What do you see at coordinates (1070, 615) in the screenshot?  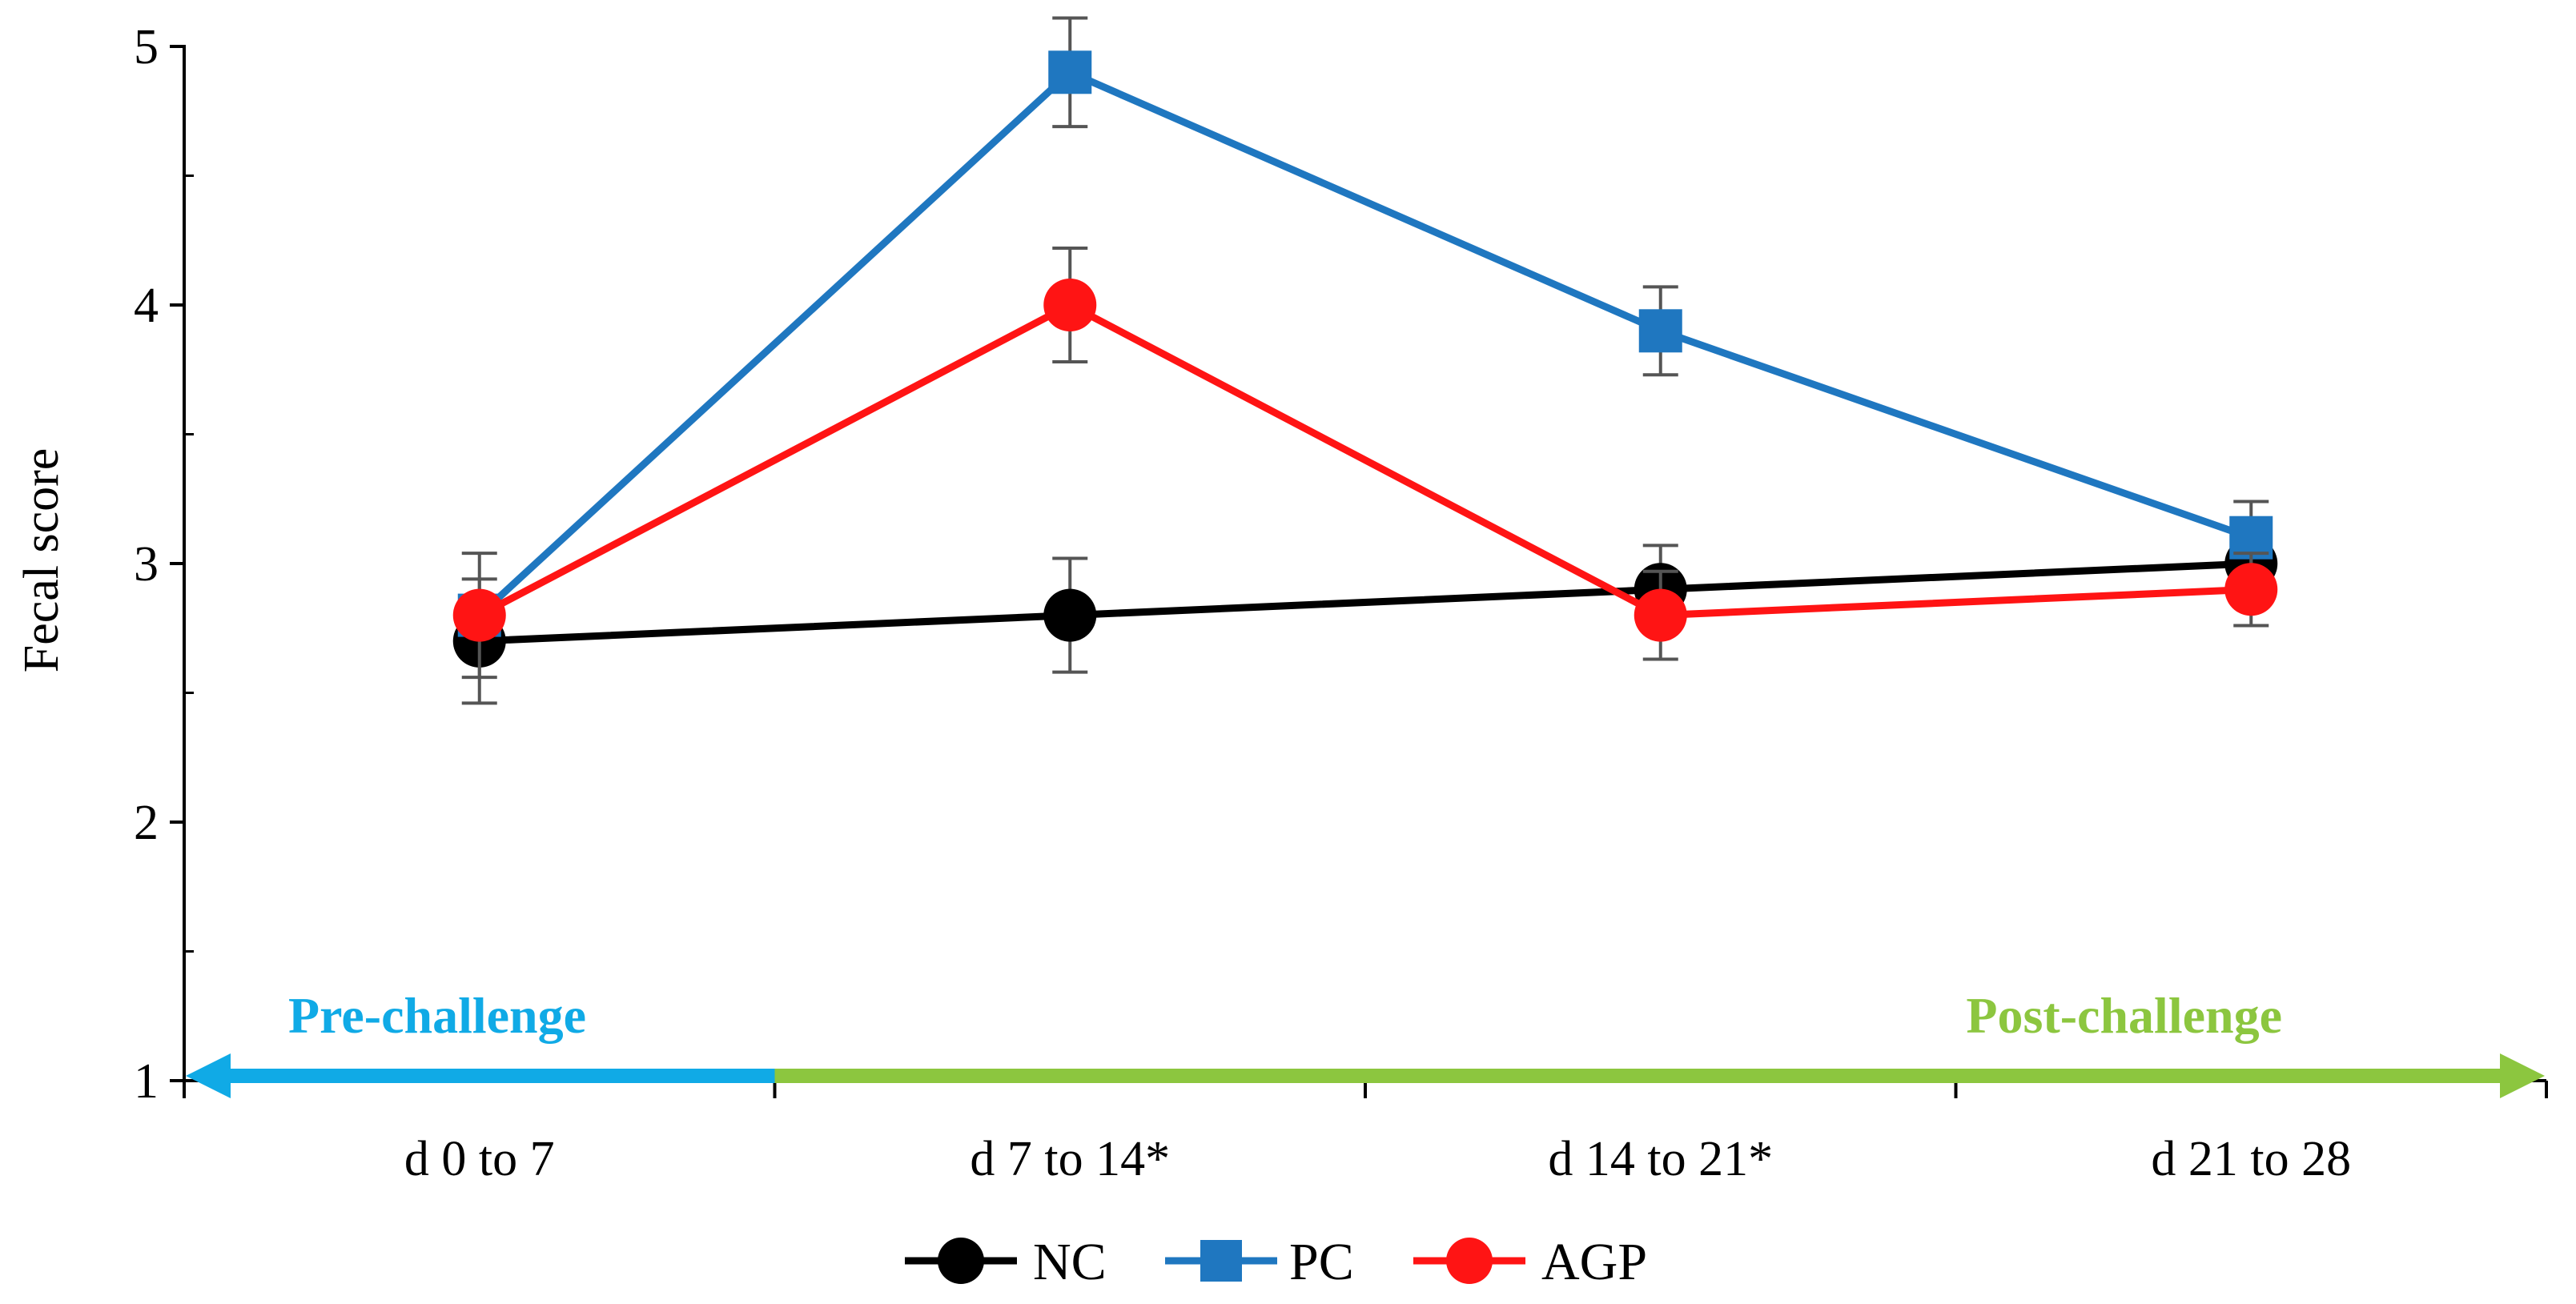 I see `series-nc-point` at bounding box center [1070, 615].